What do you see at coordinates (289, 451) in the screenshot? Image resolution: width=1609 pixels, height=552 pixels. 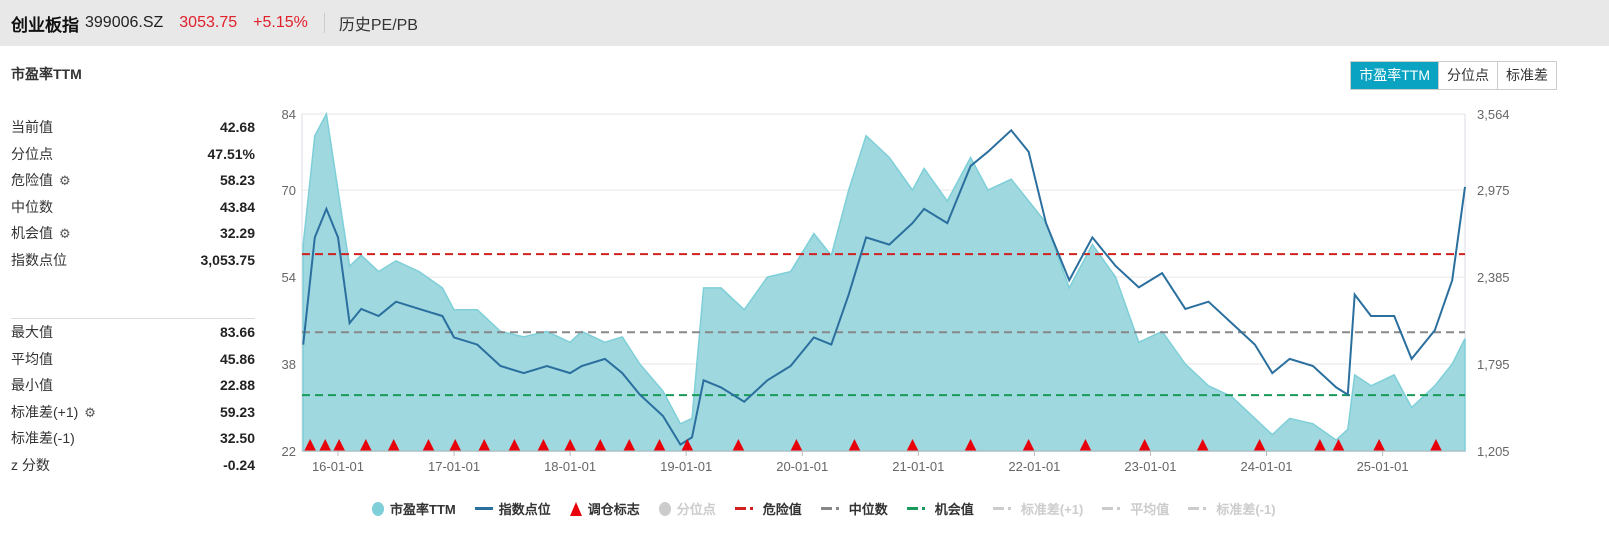 I see `y-left-tick-label: 22` at bounding box center [289, 451].